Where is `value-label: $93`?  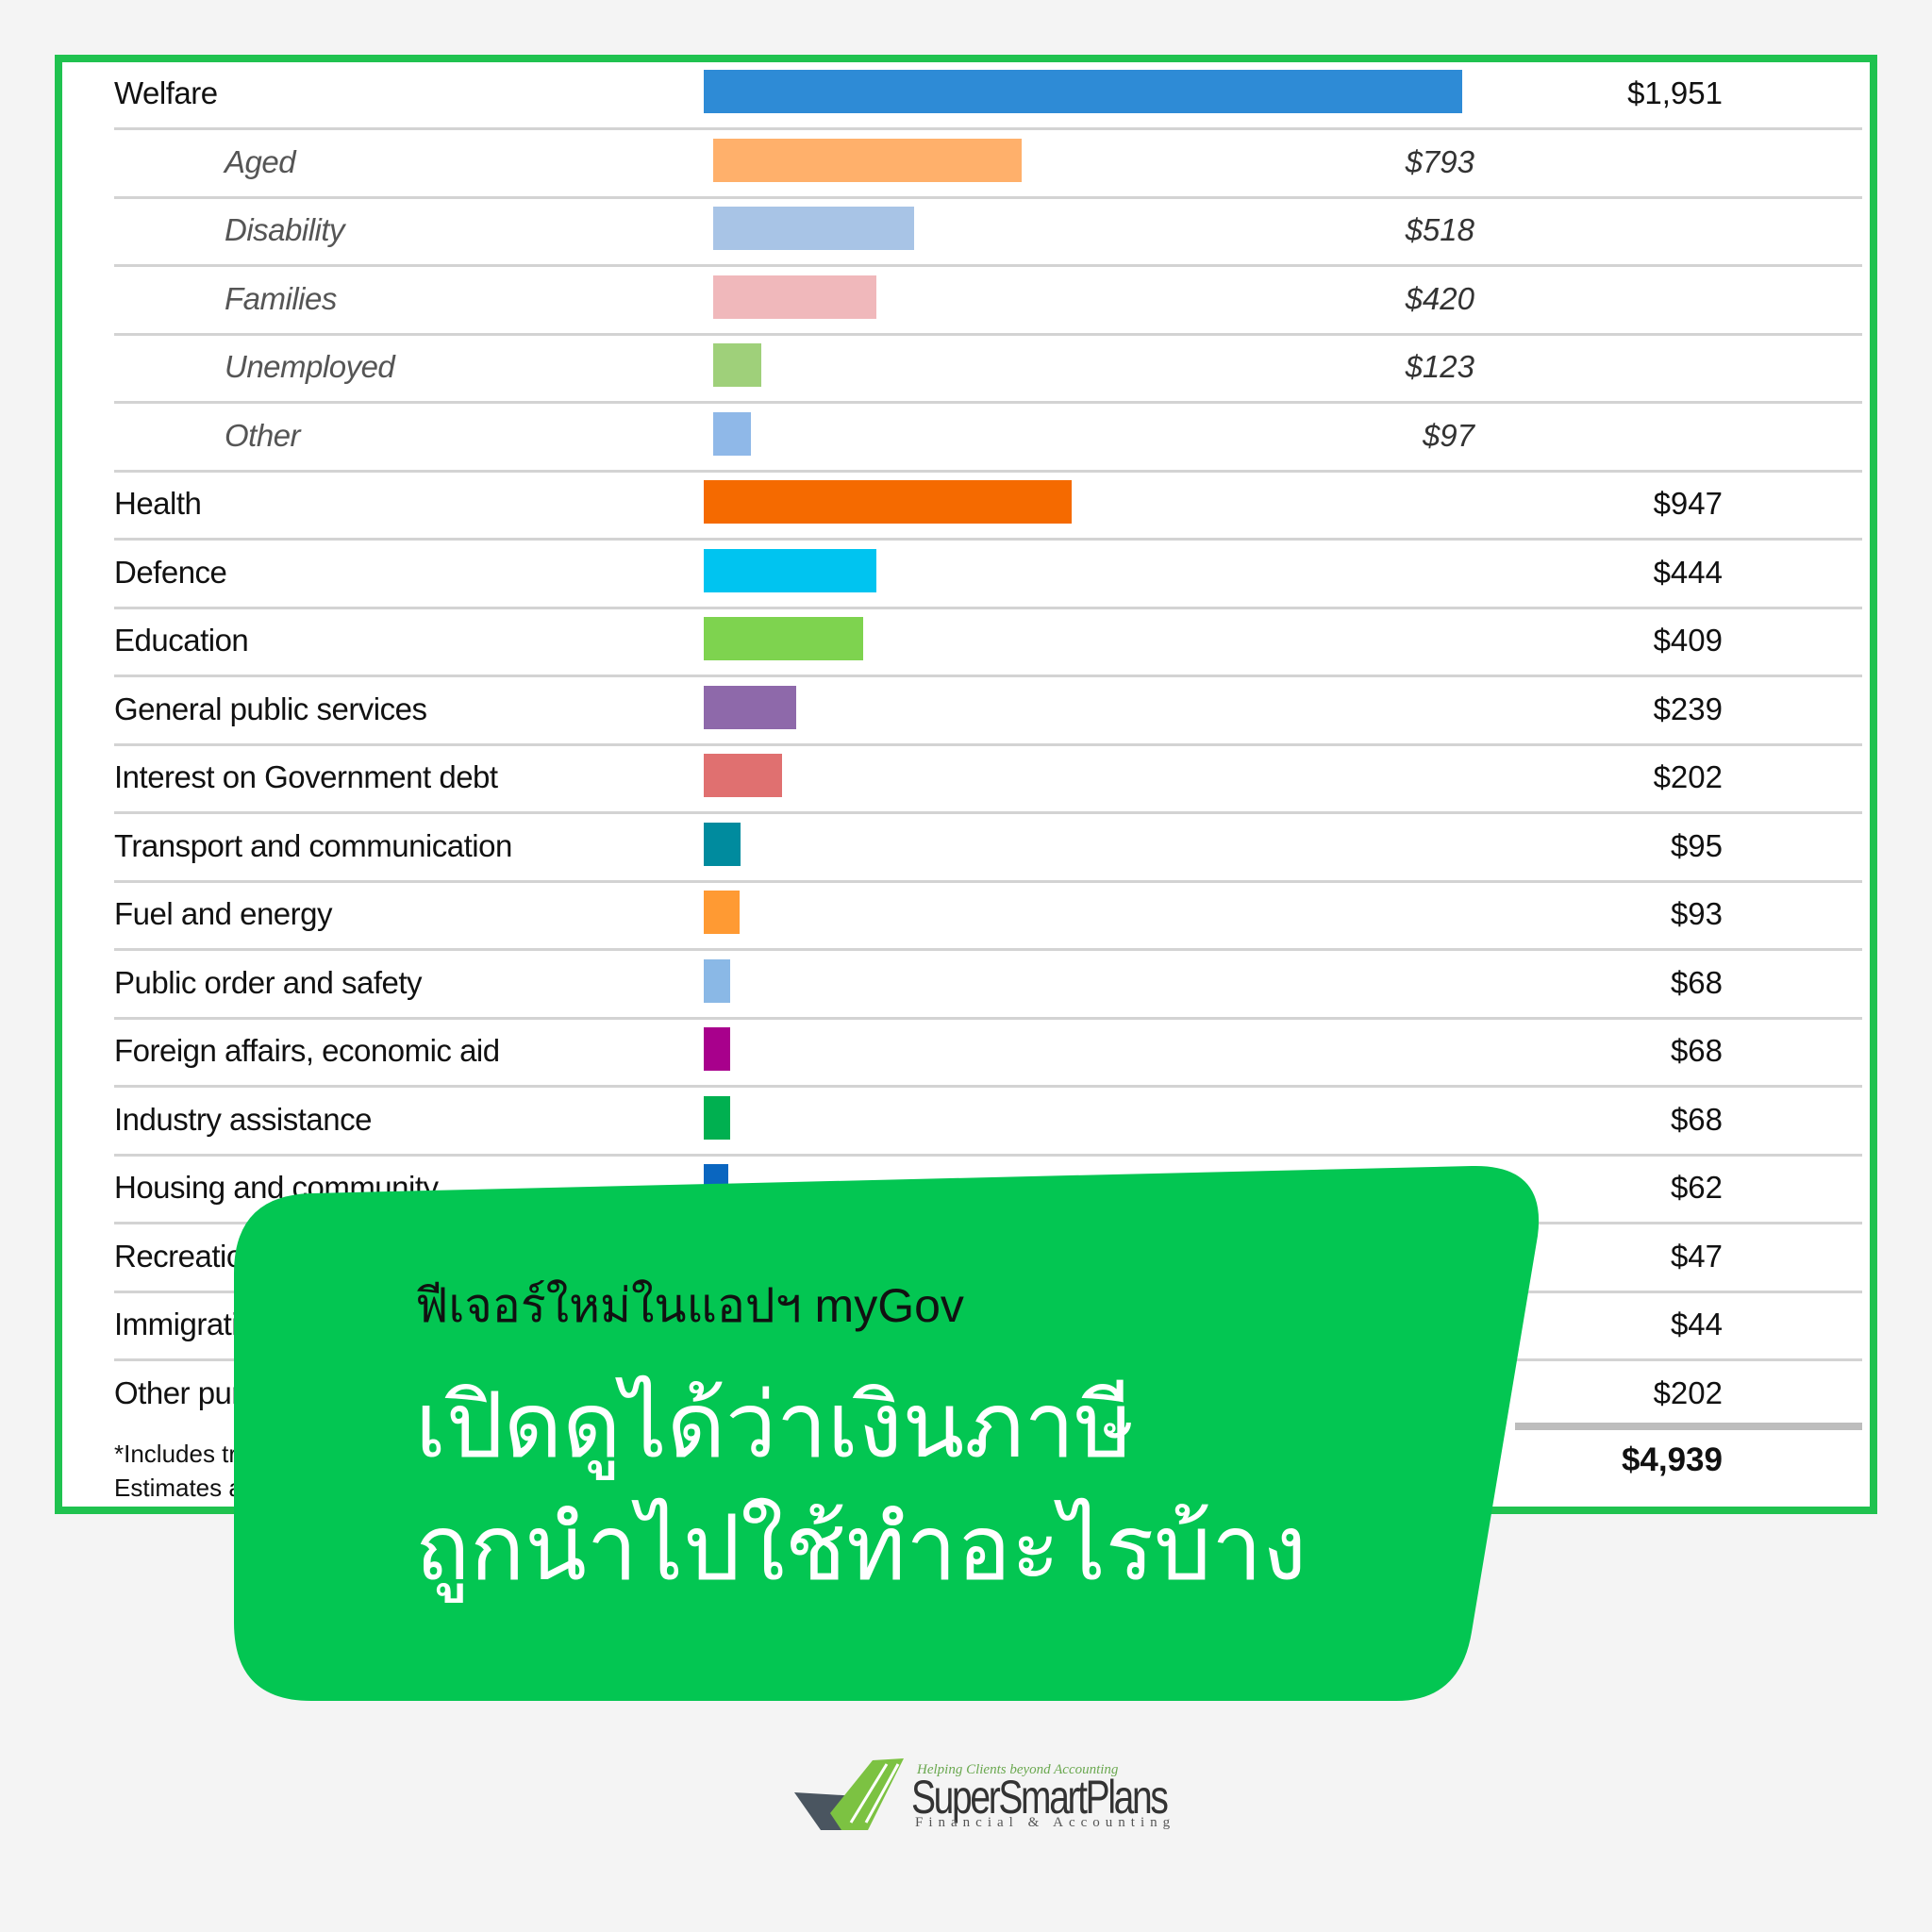
value-label: $93 is located at coordinates (1697, 914).